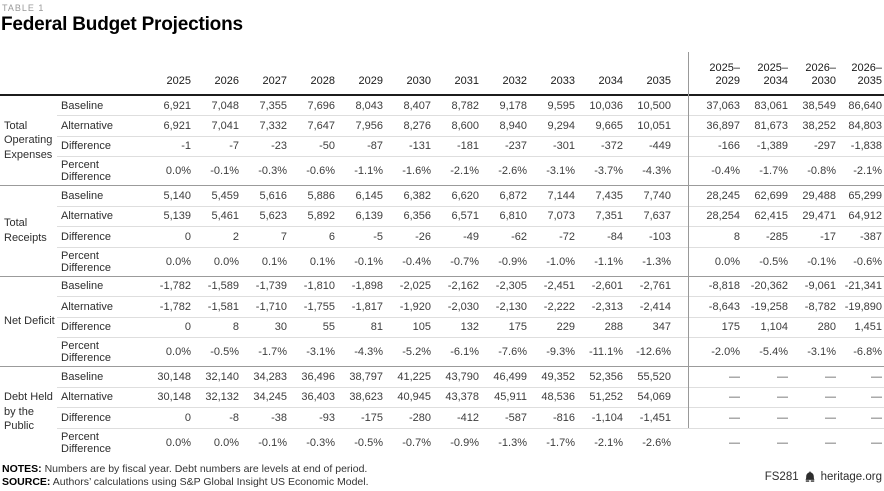  Describe the element at coordinates (409, 74) in the screenshot. I see `year-column-header: 2030` at that location.